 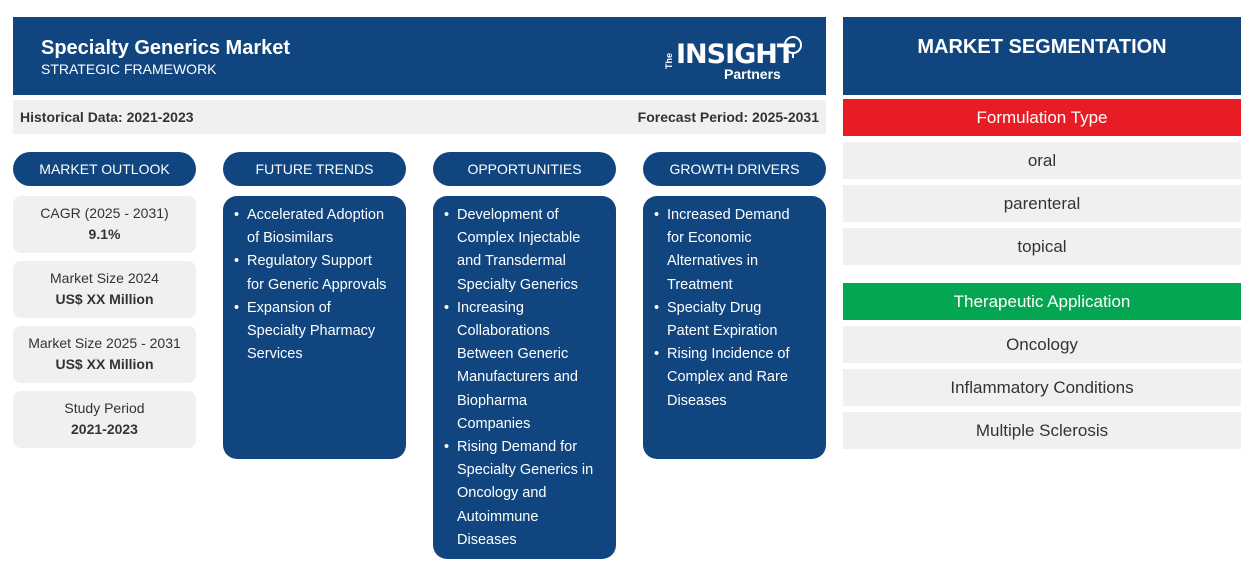 I want to click on logo-insight-text: INSIGHT, so click(x=735, y=54).